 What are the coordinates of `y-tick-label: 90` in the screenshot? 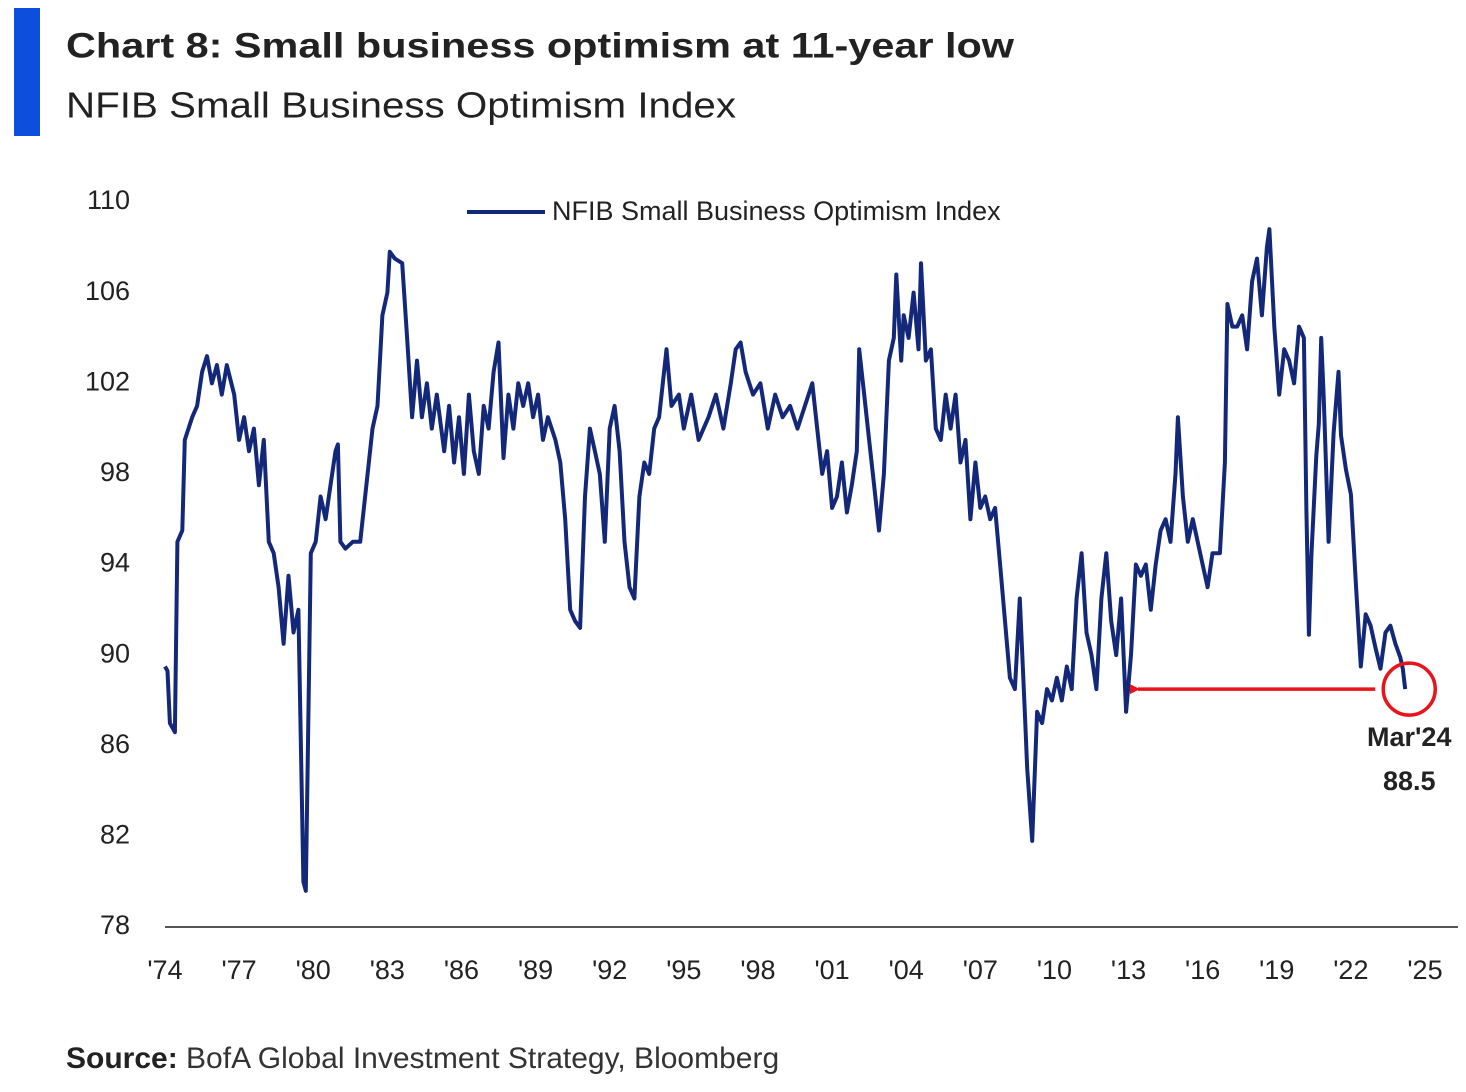 It's located at (115, 653).